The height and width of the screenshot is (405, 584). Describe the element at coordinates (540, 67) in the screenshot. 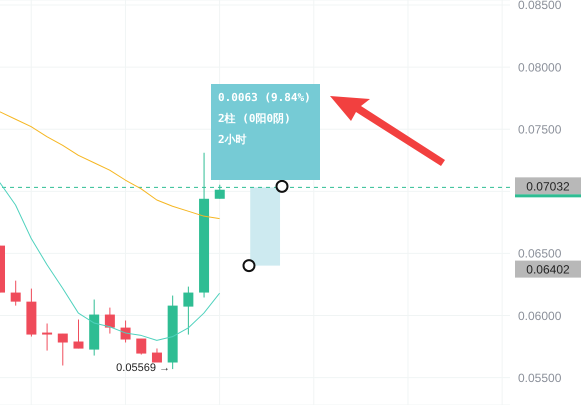

I see `y-tick-label: 0.08000` at that location.